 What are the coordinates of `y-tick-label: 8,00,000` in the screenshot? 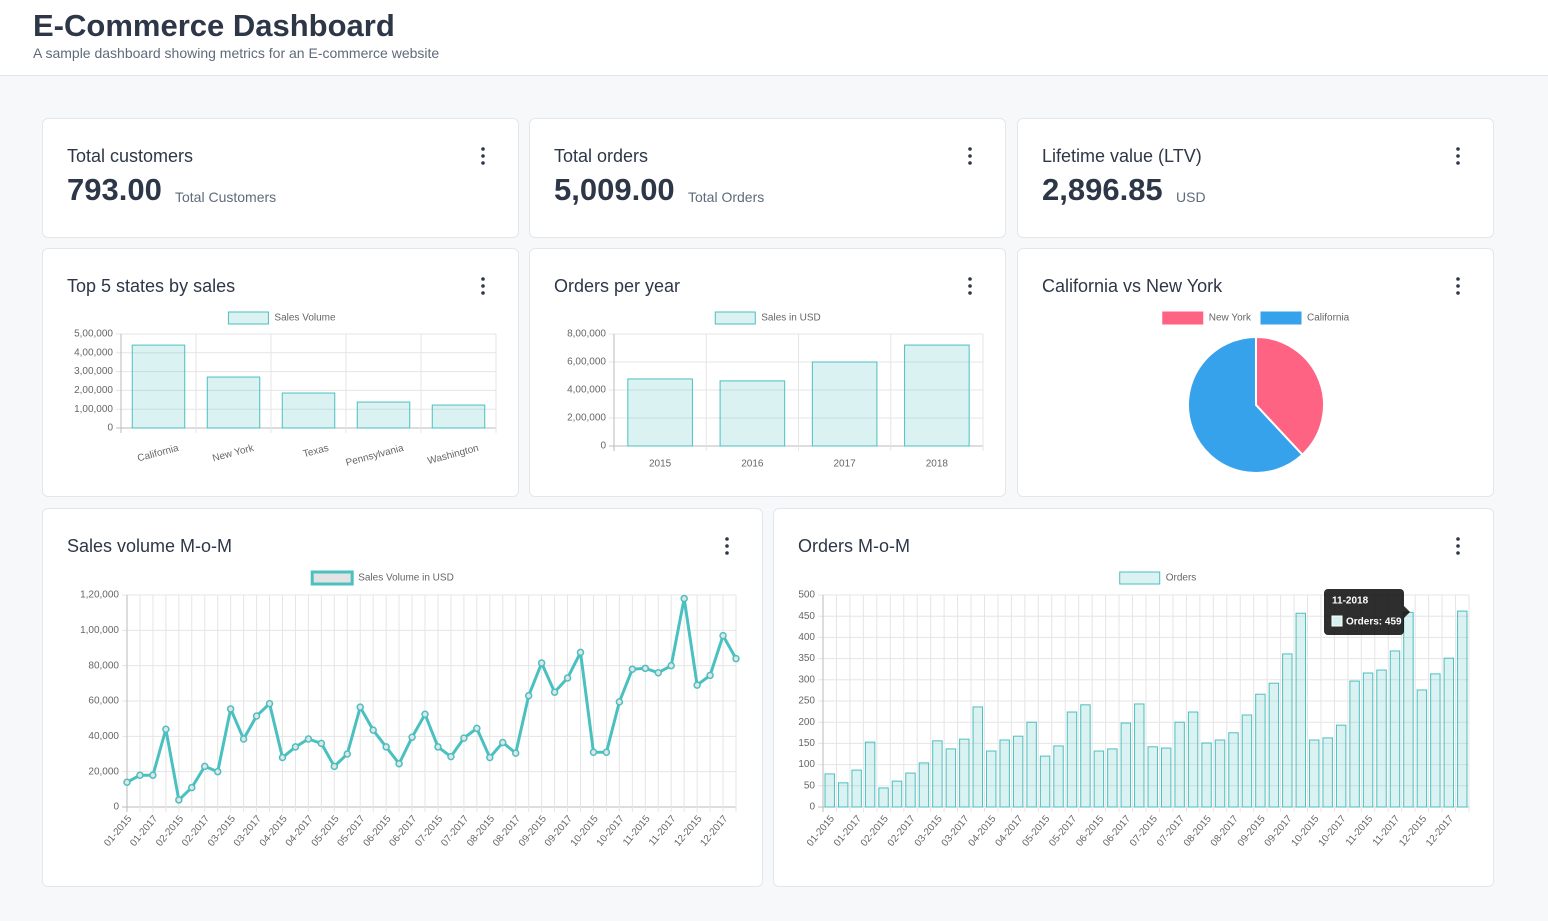 It's located at (586, 334).